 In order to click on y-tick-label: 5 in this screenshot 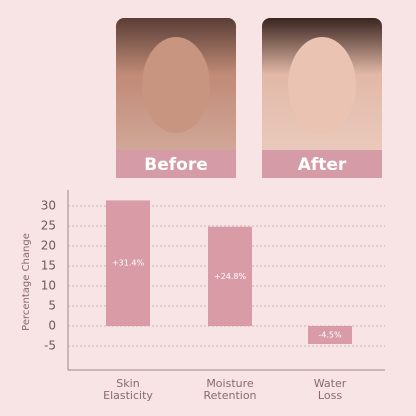, I will do `click(52, 306)`.